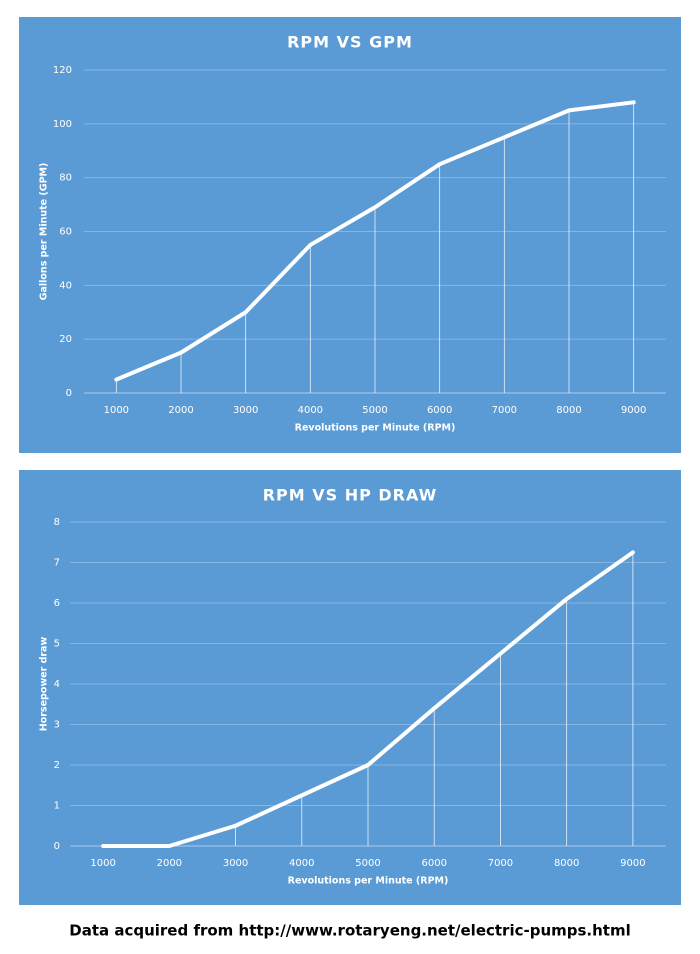 The width and height of the screenshot is (700, 954). What do you see at coordinates (57, 806) in the screenshot?
I see `y-tick-label: 1` at bounding box center [57, 806].